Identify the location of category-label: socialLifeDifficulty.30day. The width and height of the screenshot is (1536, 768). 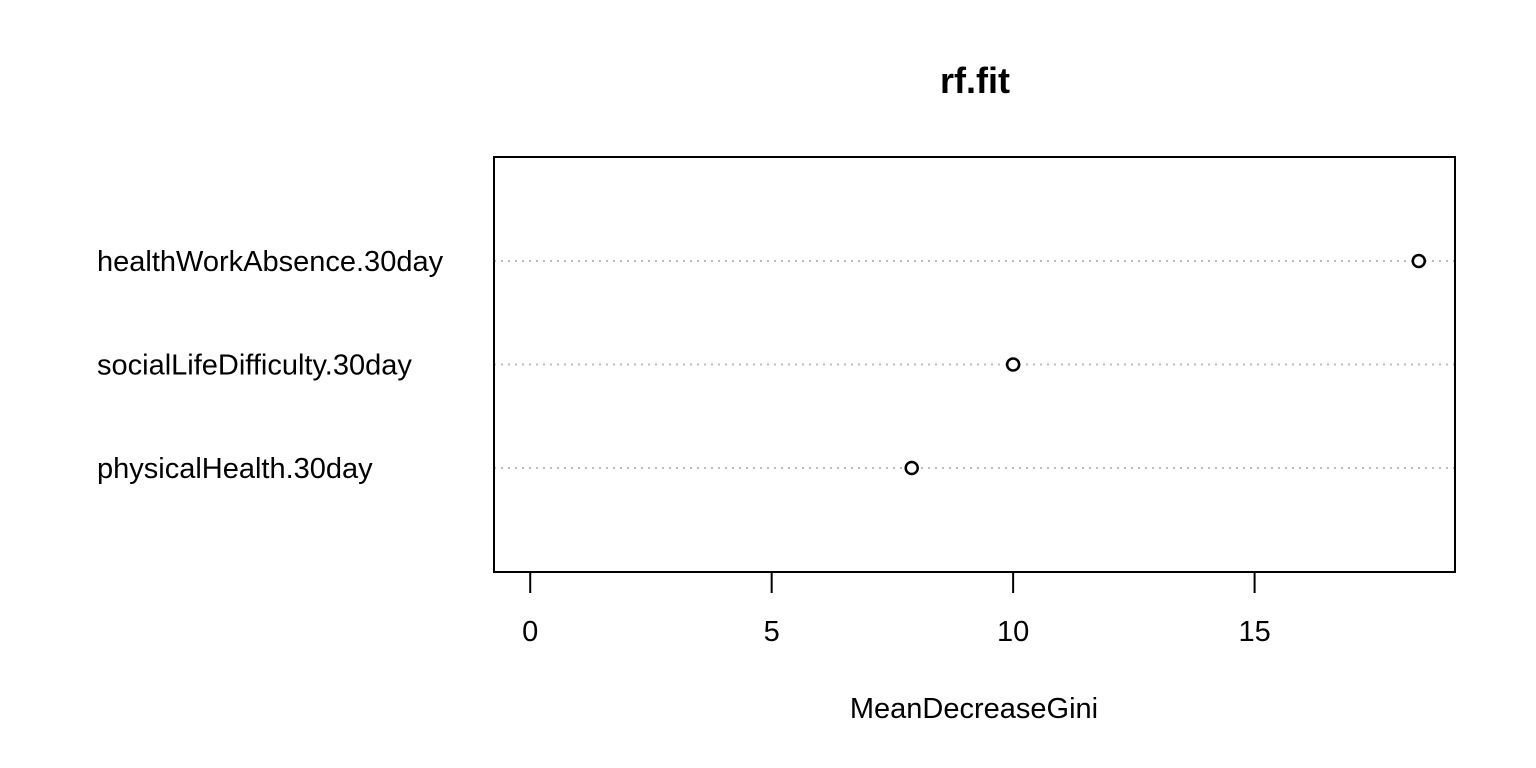
(254, 366).